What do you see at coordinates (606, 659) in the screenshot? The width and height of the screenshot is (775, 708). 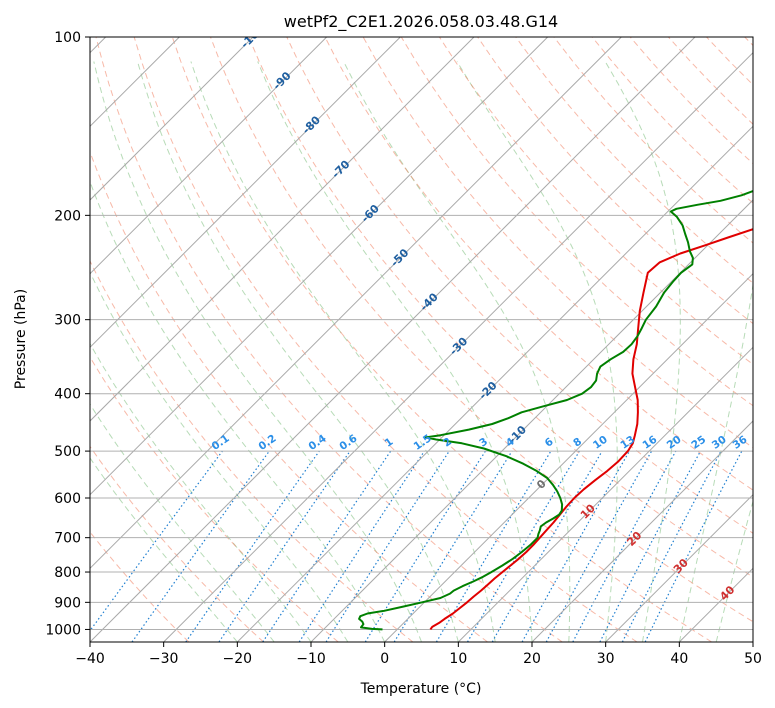 I see `x-tick-label: 30` at bounding box center [606, 659].